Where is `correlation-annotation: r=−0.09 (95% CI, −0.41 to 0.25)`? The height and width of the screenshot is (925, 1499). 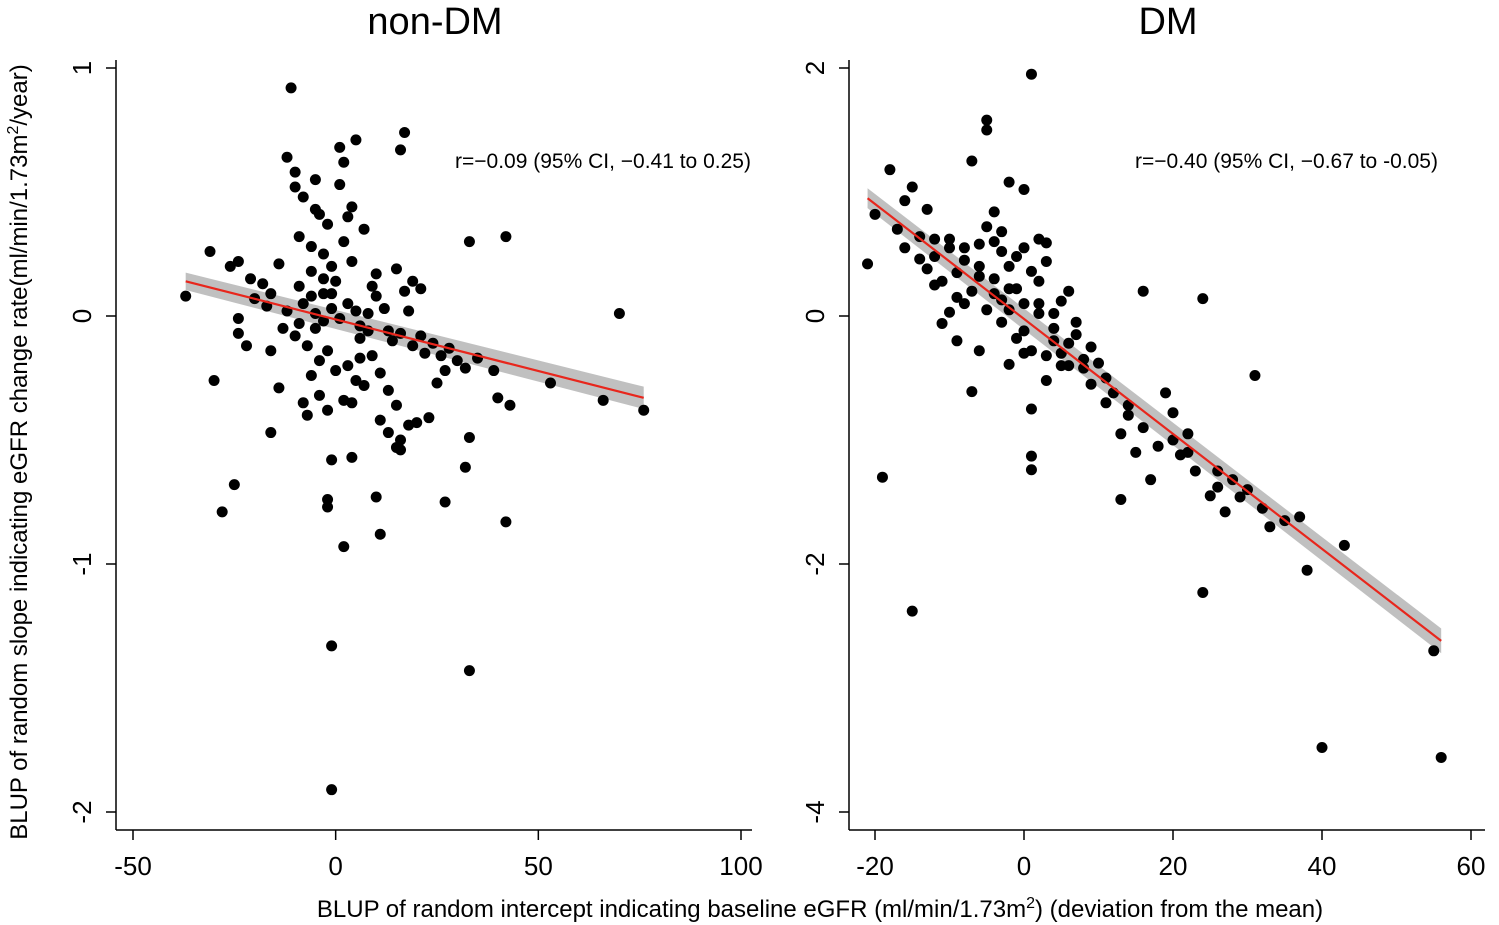 correlation-annotation: r=−0.09 (95% CI, −0.41 to 0.25) is located at coordinates (603, 161).